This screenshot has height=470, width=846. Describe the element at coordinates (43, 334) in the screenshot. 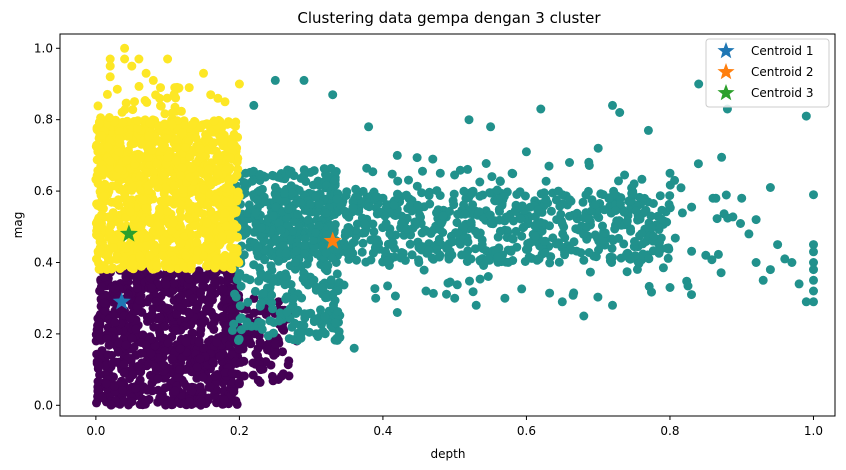

I see `y-tick-label: 0.2` at that location.